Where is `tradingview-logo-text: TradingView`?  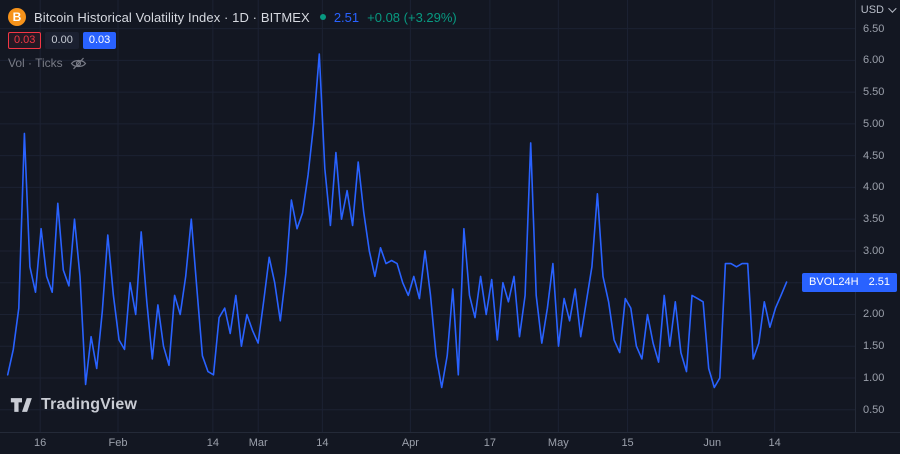 tradingview-logo-text: TradingView is located at coordinates (89, 404).